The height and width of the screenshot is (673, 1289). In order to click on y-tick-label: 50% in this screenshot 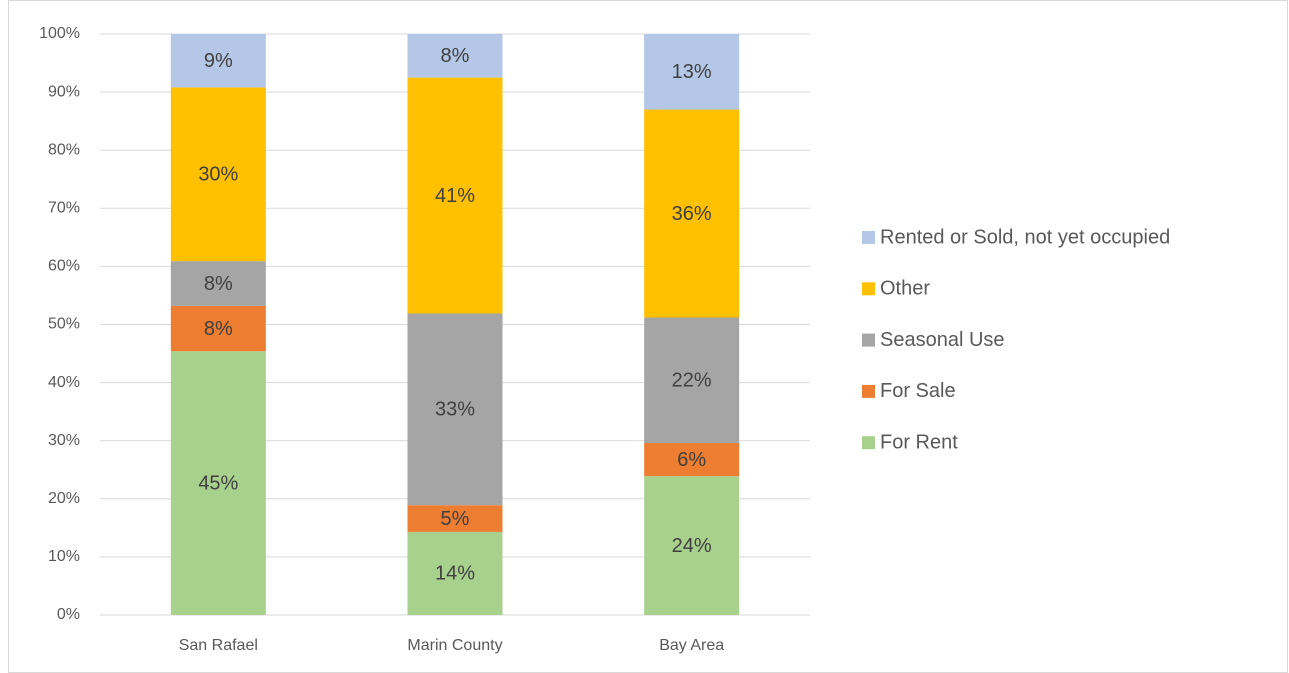, I will do `click(64, 324)`.